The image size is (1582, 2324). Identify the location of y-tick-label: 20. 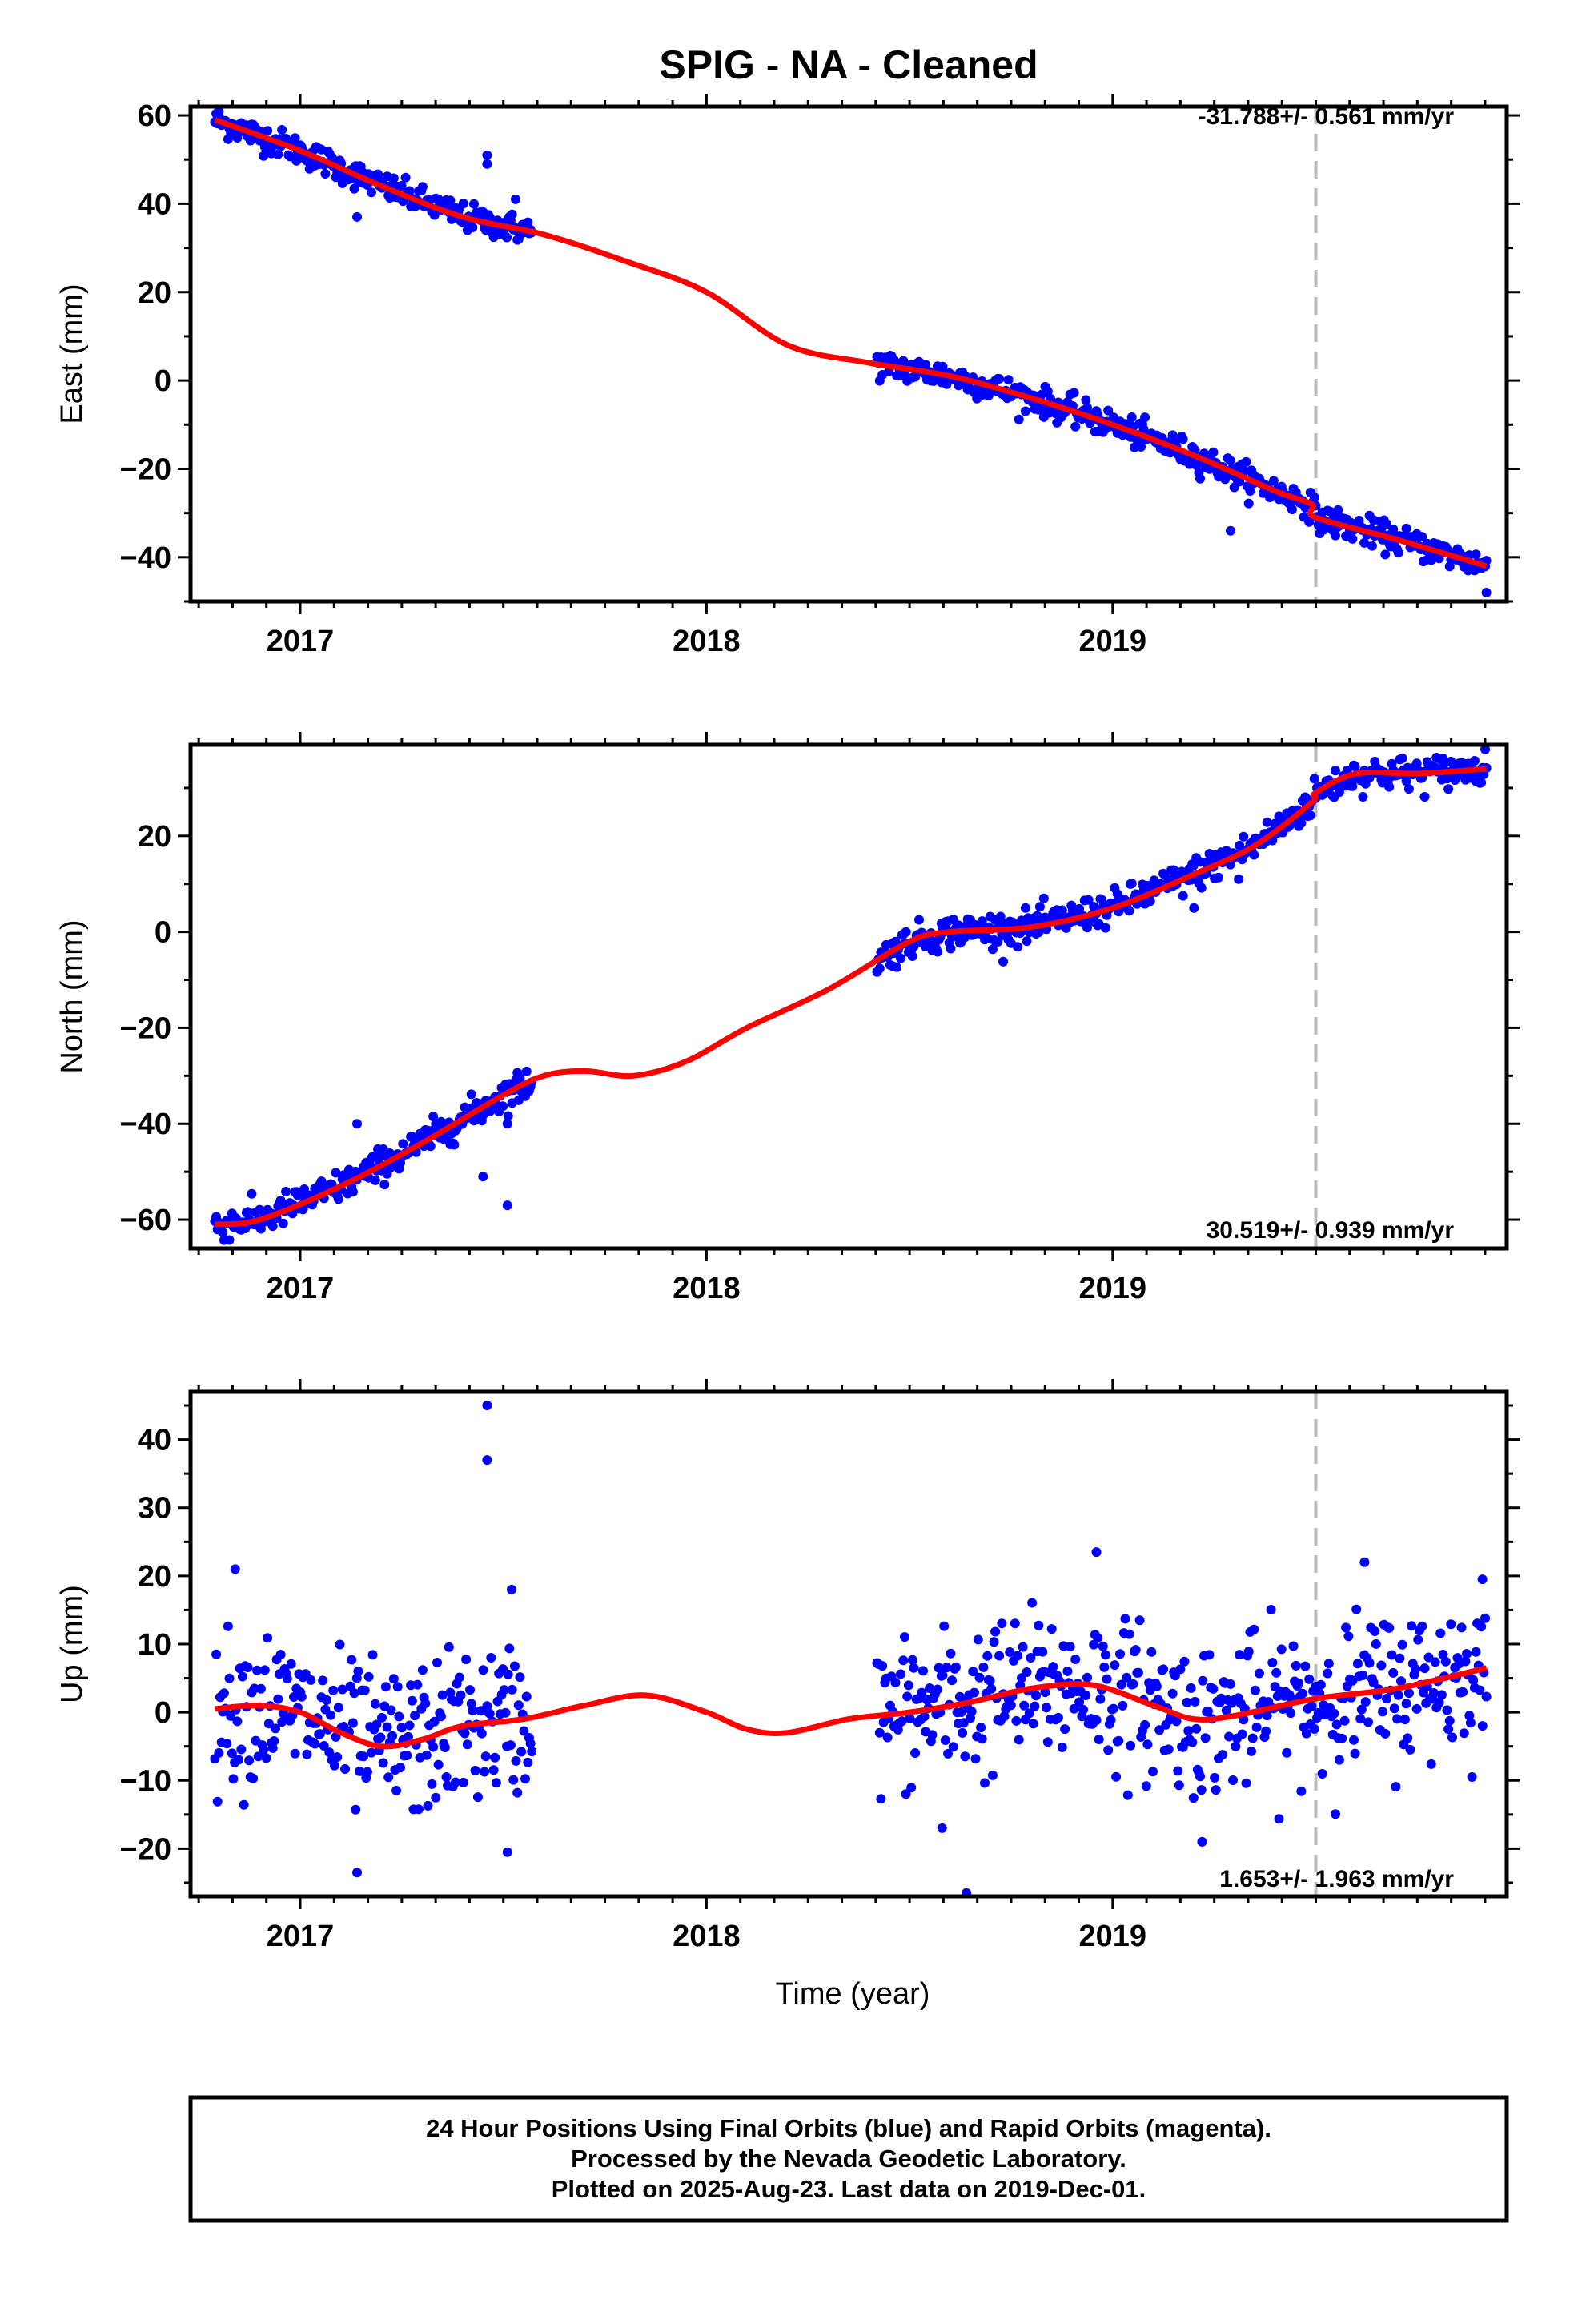
(154, 1577).